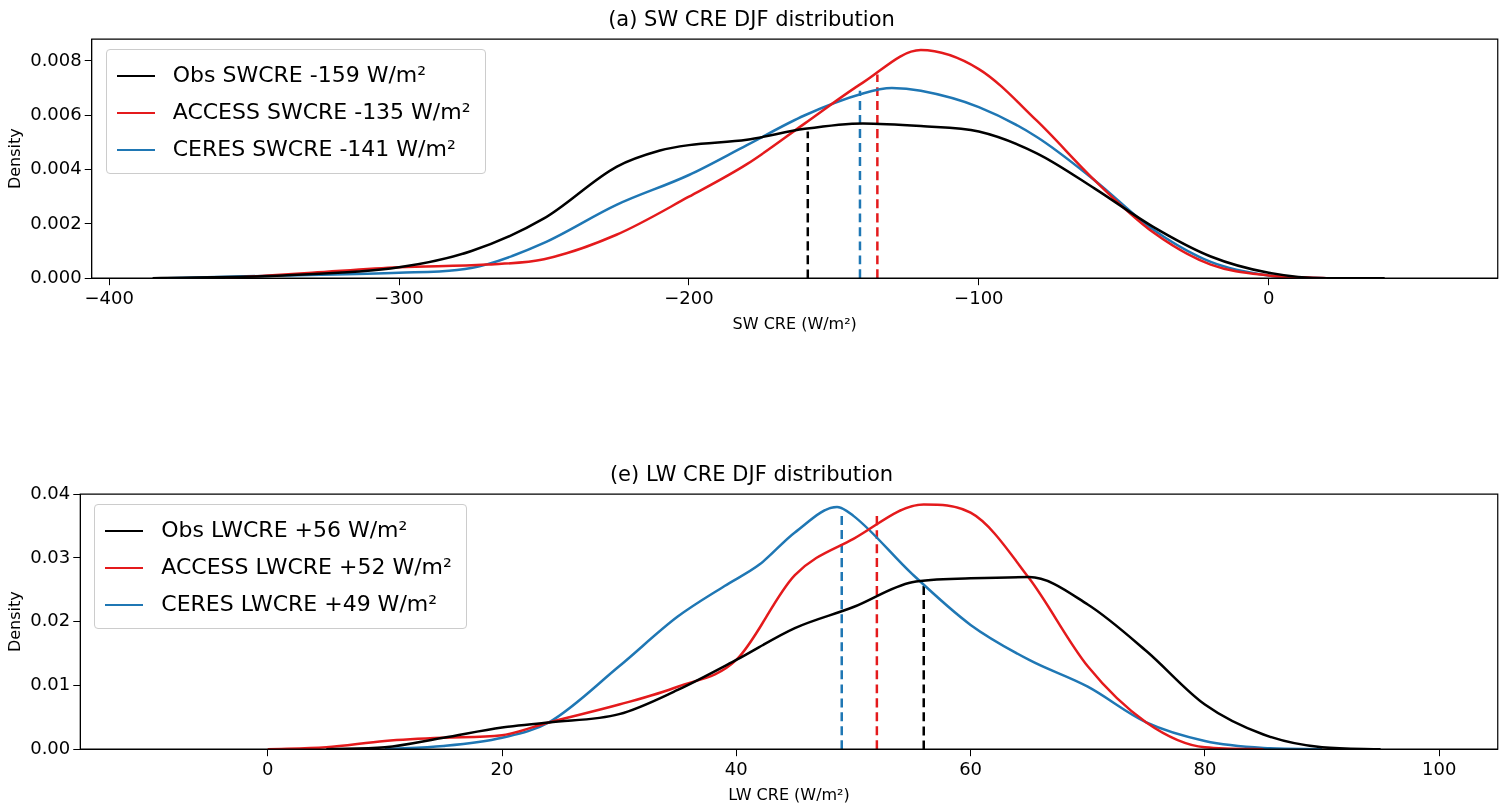 This screenshot has width=1499, height=811. I want to click on legend-label: Obs LWCRE +56 W/m², so click(284, 530).